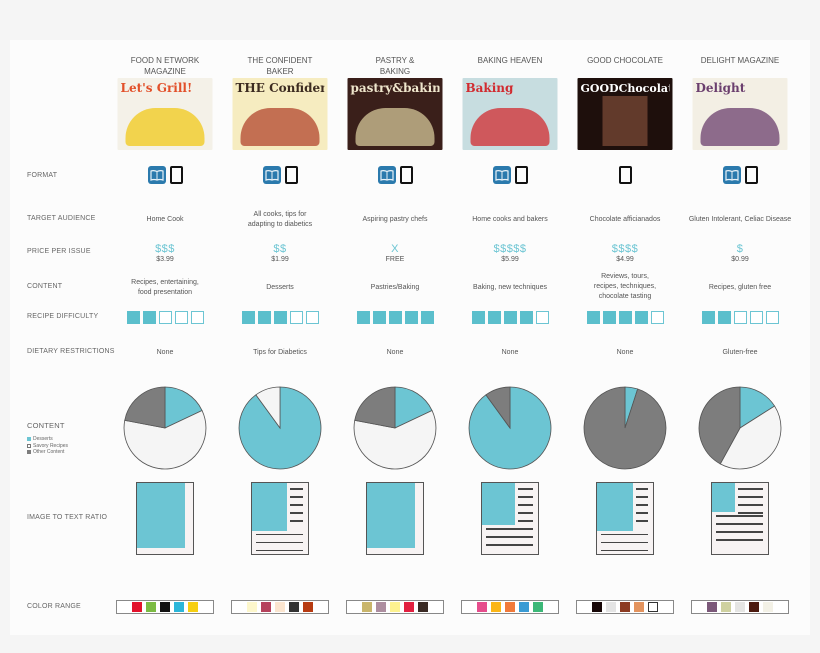  I want to click on dietary-restriction: None, so click(165, 352).